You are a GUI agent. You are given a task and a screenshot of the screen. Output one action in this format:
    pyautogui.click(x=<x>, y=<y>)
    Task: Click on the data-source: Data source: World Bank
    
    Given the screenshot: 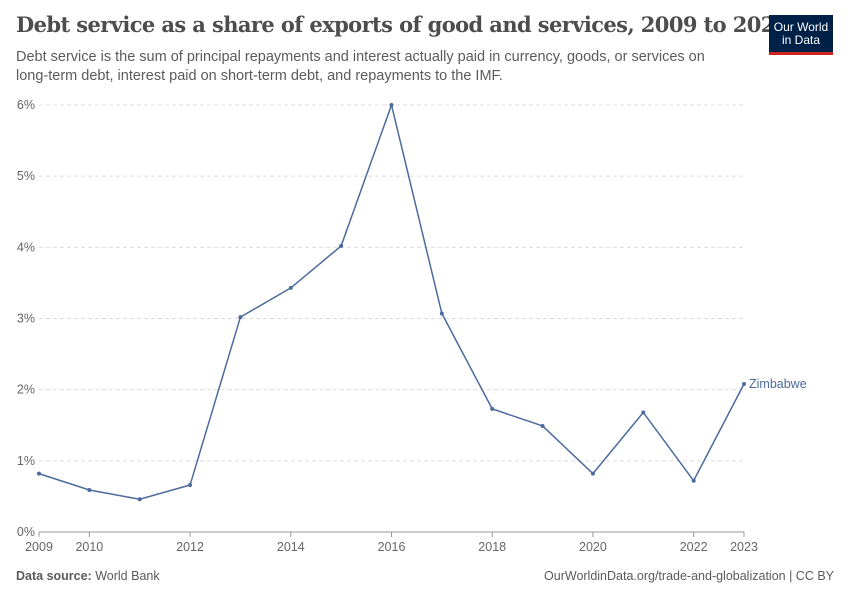 What is the action you would take?
    pyautogui.click(x=88, y=576)
    